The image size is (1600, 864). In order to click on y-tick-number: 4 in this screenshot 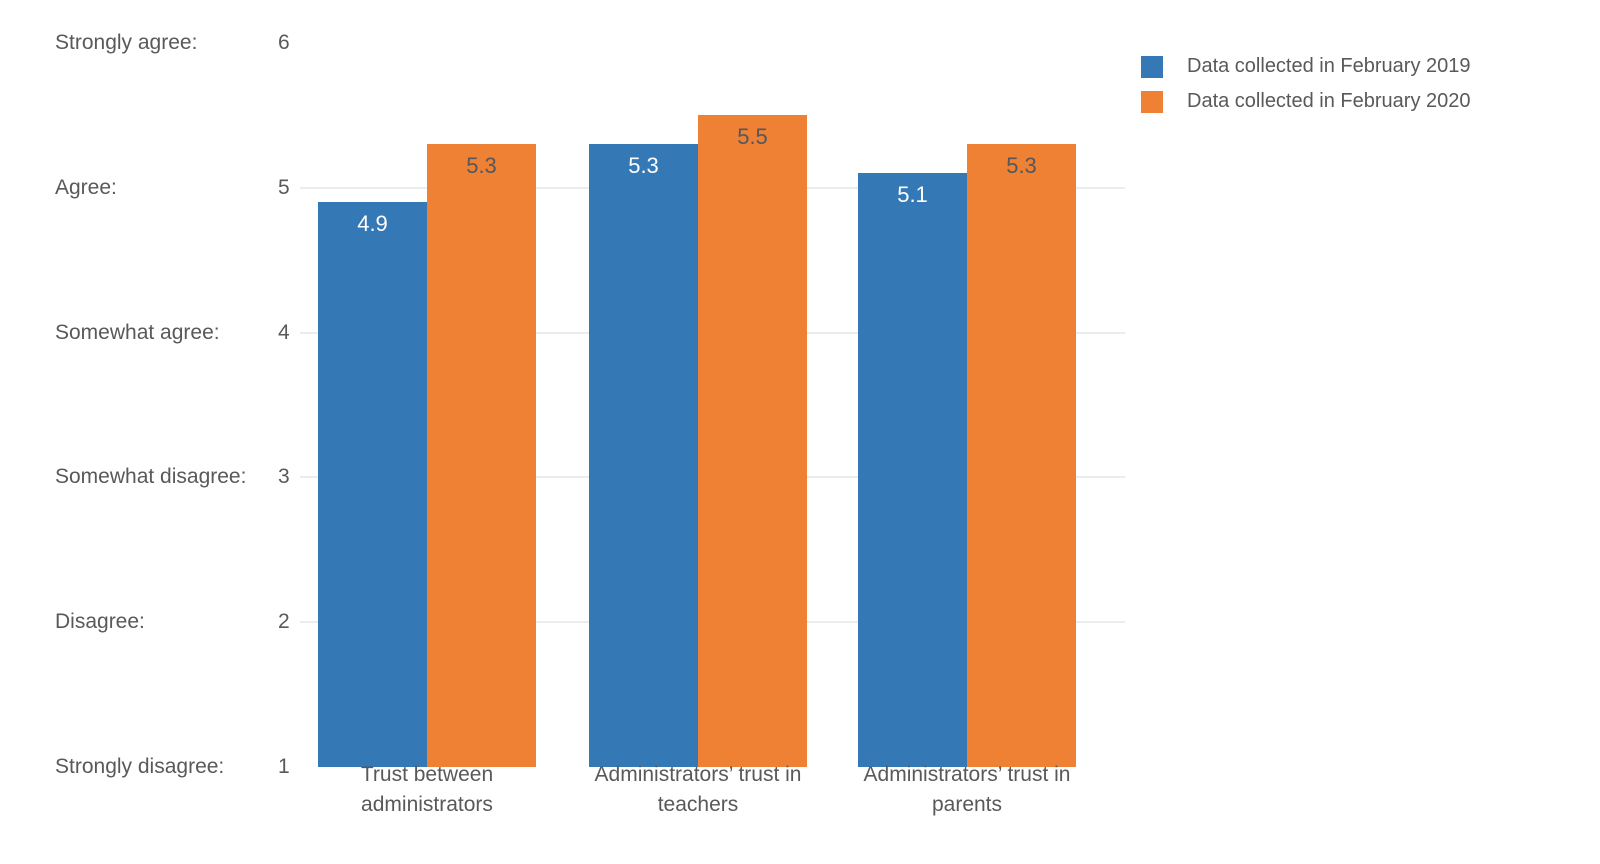, I will do `click(284, 332)`.